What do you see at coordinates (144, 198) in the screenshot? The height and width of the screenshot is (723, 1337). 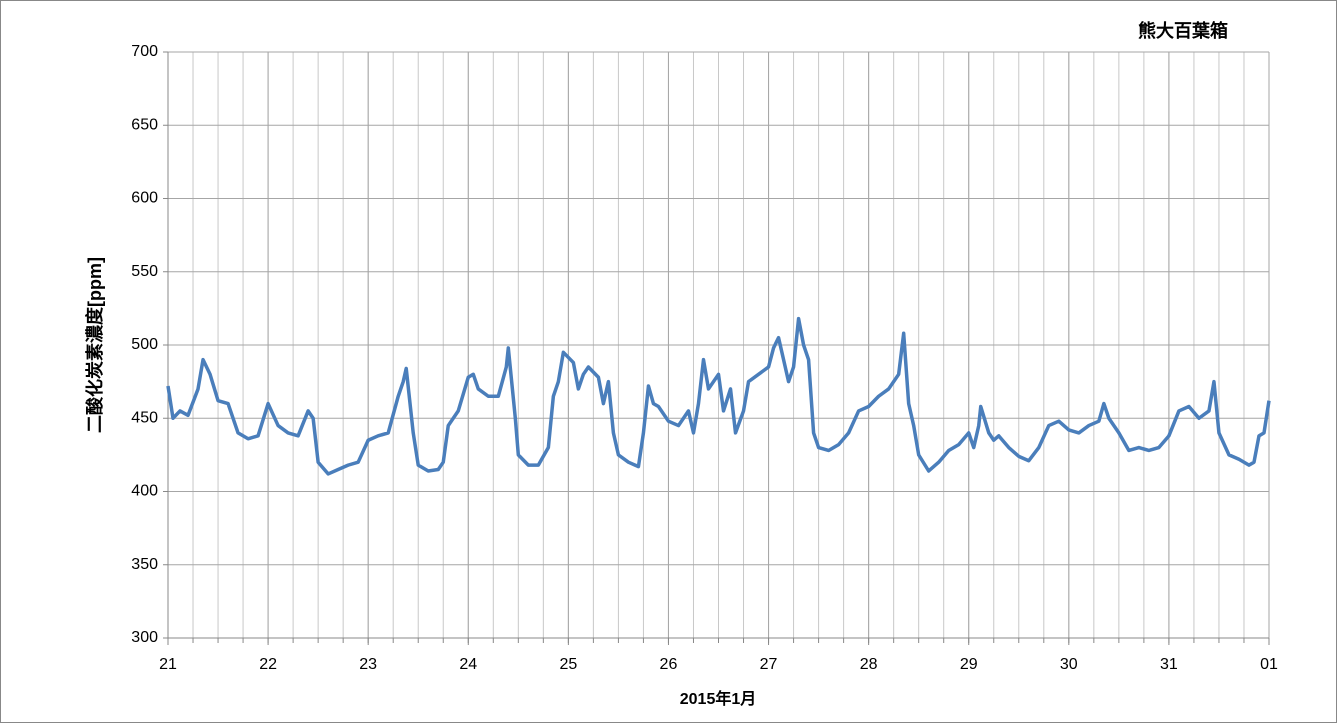 I see `y-tick-label: 600` at bounding box center [144, 198].